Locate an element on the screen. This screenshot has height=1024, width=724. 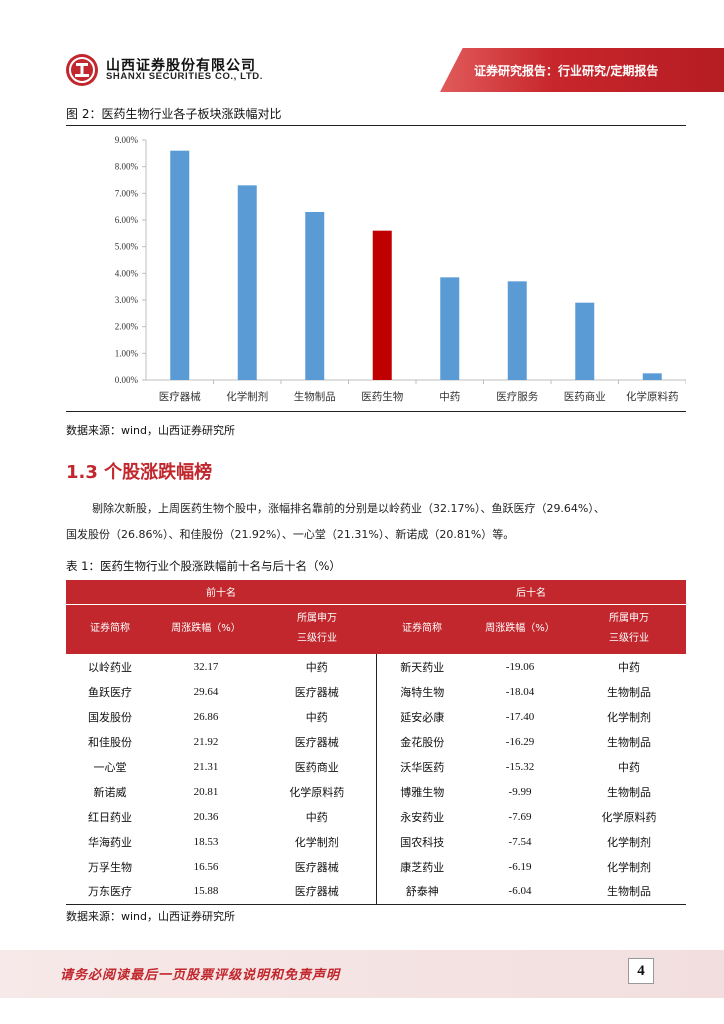
cell-top-name: 万东医疗 is located at coordinates (110, 892).